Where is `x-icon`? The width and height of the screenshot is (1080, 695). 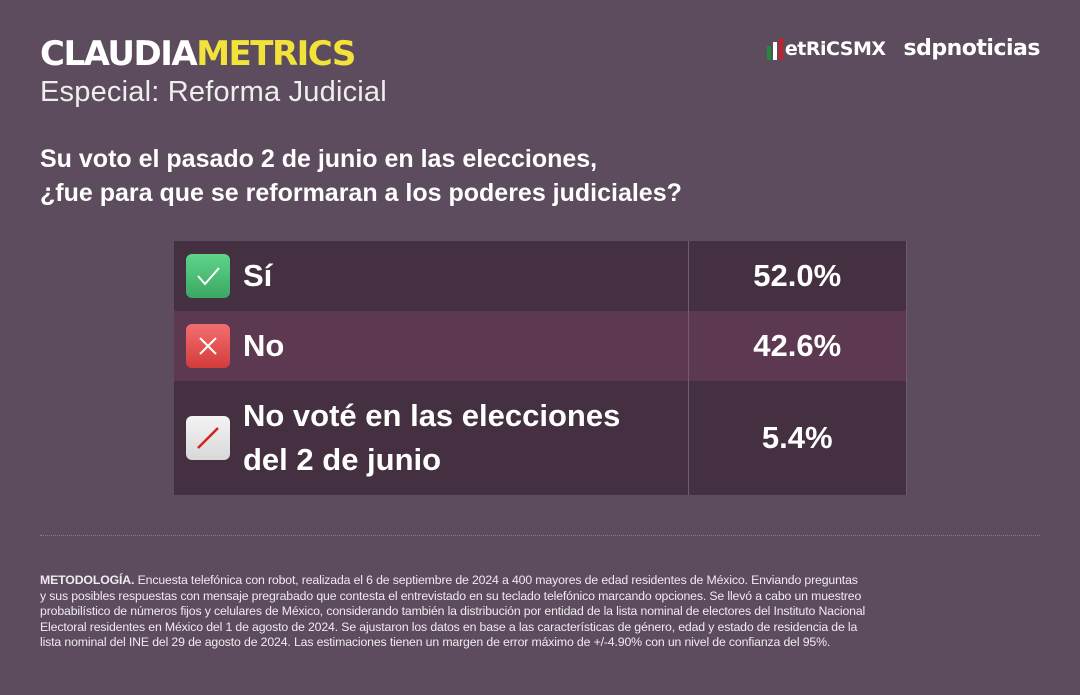 x-icon is located at coordinates (208, 346).